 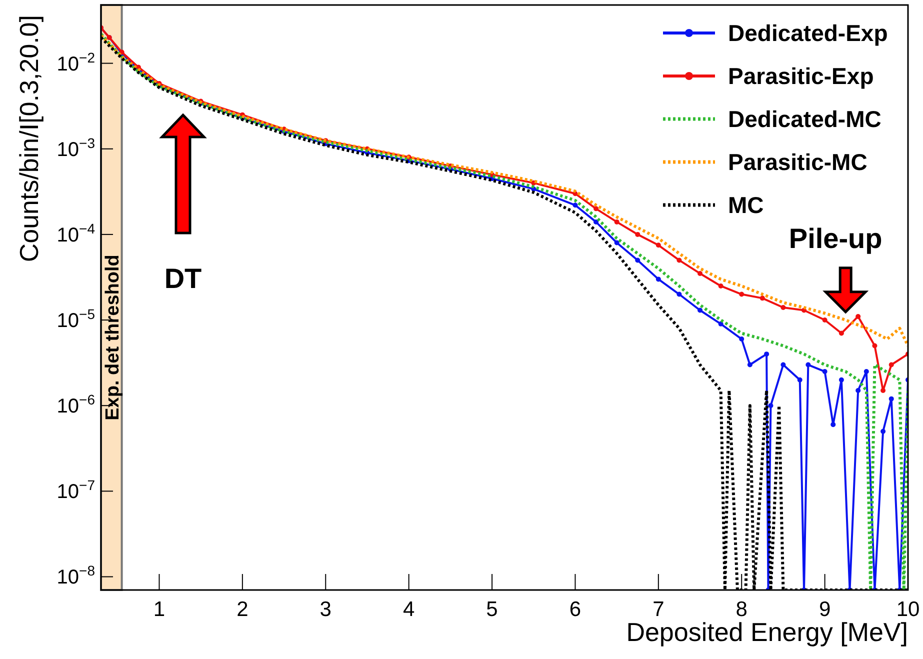 What do you see at coordinates (798, 162) in the screenshot?
I see `legend-label: Parasitic-MC` at bounding box center [798, 162].